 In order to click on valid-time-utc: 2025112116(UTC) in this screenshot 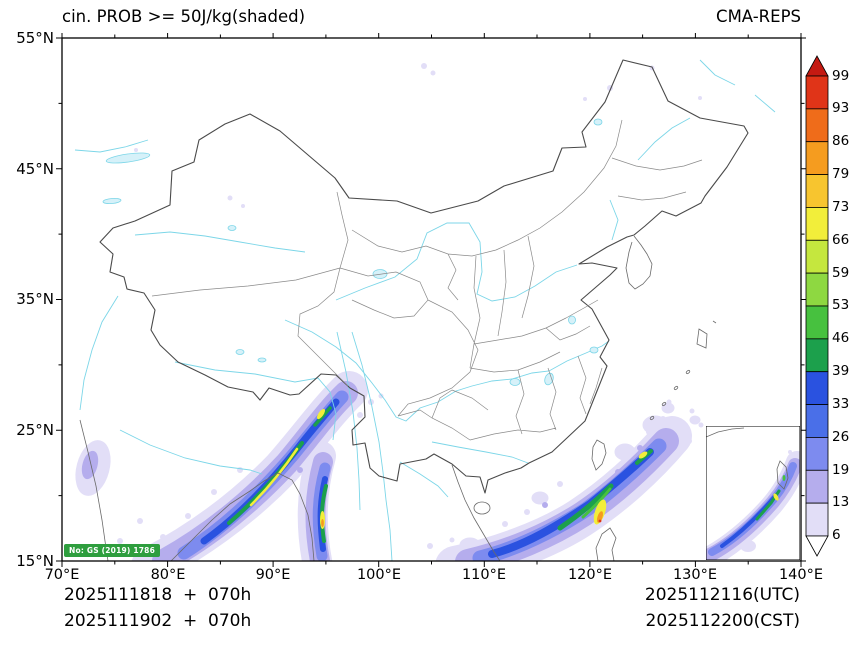, I will do `click(722, 595)`.